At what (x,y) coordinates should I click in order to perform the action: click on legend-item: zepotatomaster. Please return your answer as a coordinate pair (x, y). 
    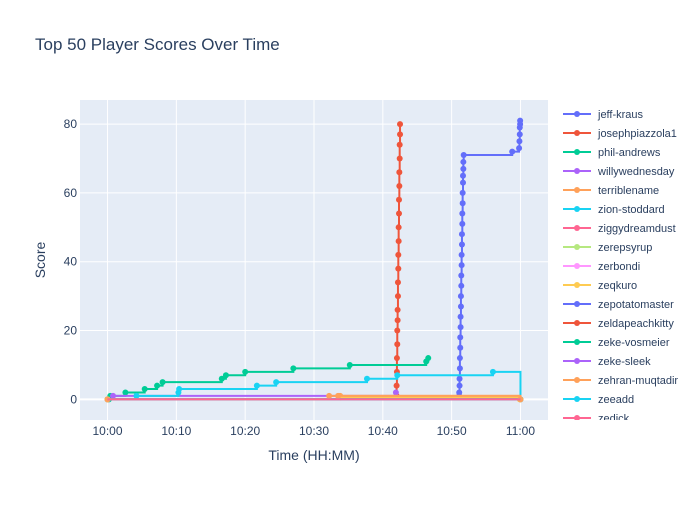
    Looking at the image, I should click on (618, 305).